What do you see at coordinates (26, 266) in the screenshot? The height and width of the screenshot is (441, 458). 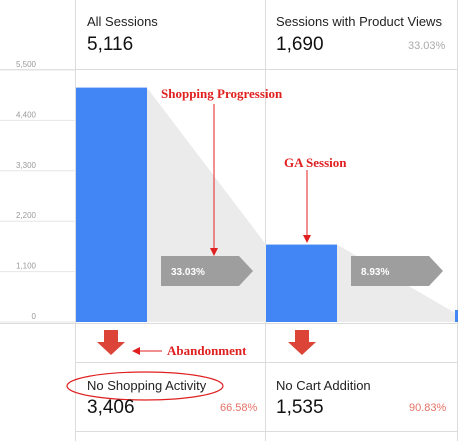 I see `y-tick-label: 1,100` at bounding box center [26, 266].